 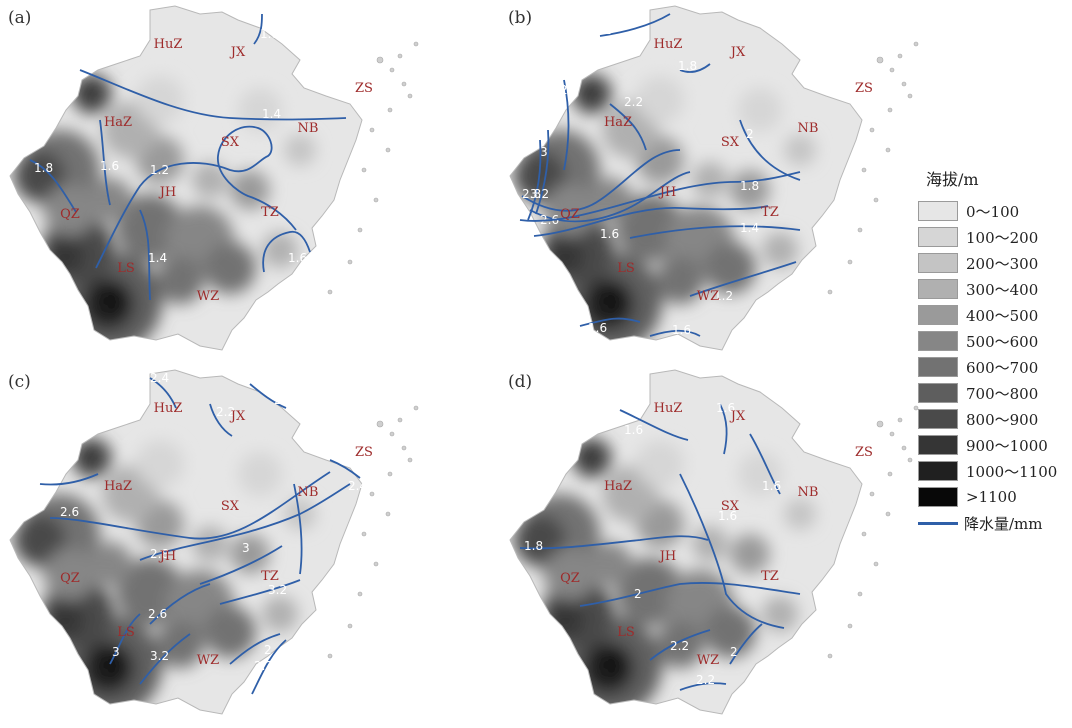 What do you see at coordinates (1012, 471) in the screenshot?
I see `legend-label: 1000～1100` at bounding box center [1012, 471].